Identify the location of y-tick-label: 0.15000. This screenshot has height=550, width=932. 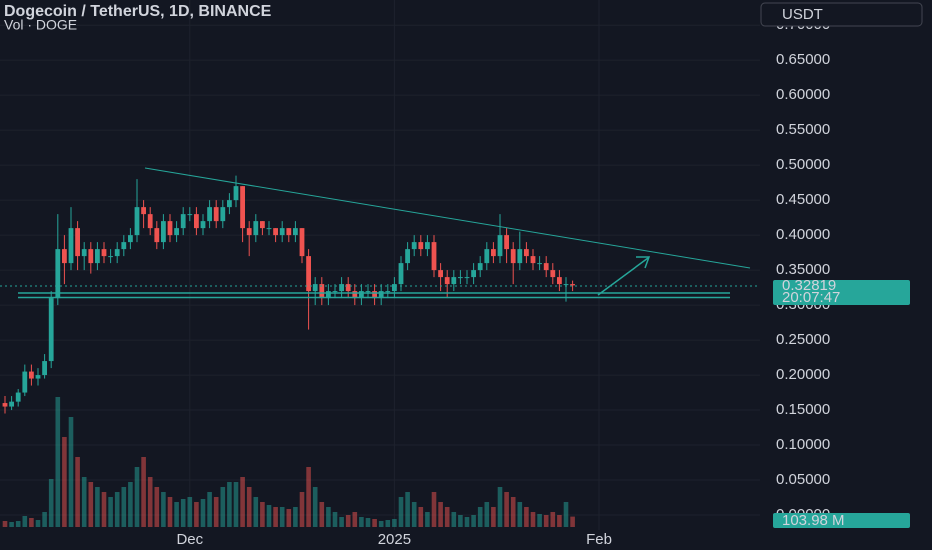
(803, 409).